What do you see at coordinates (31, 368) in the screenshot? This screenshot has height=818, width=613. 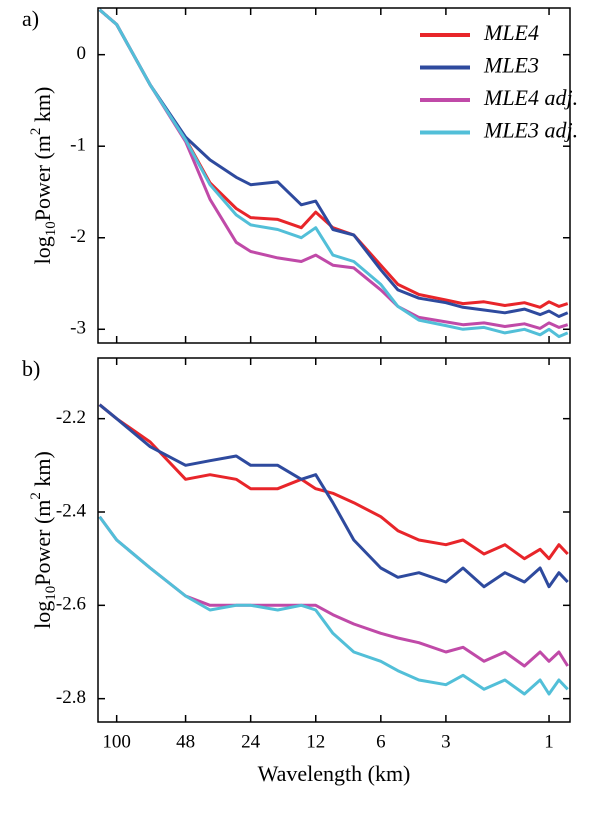 I see `panel-label: b)` at bounding box center [31, 368].